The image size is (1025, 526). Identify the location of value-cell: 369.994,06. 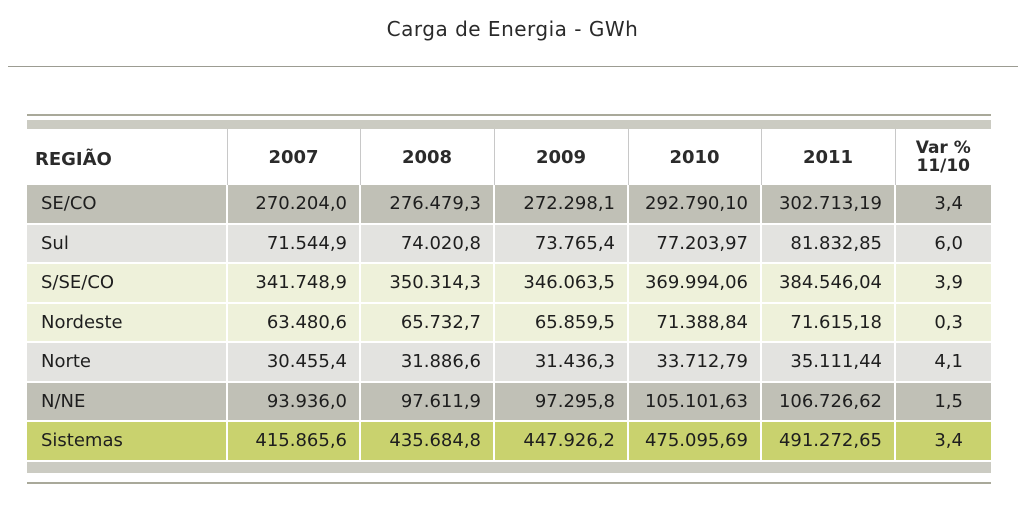
(694, 283).